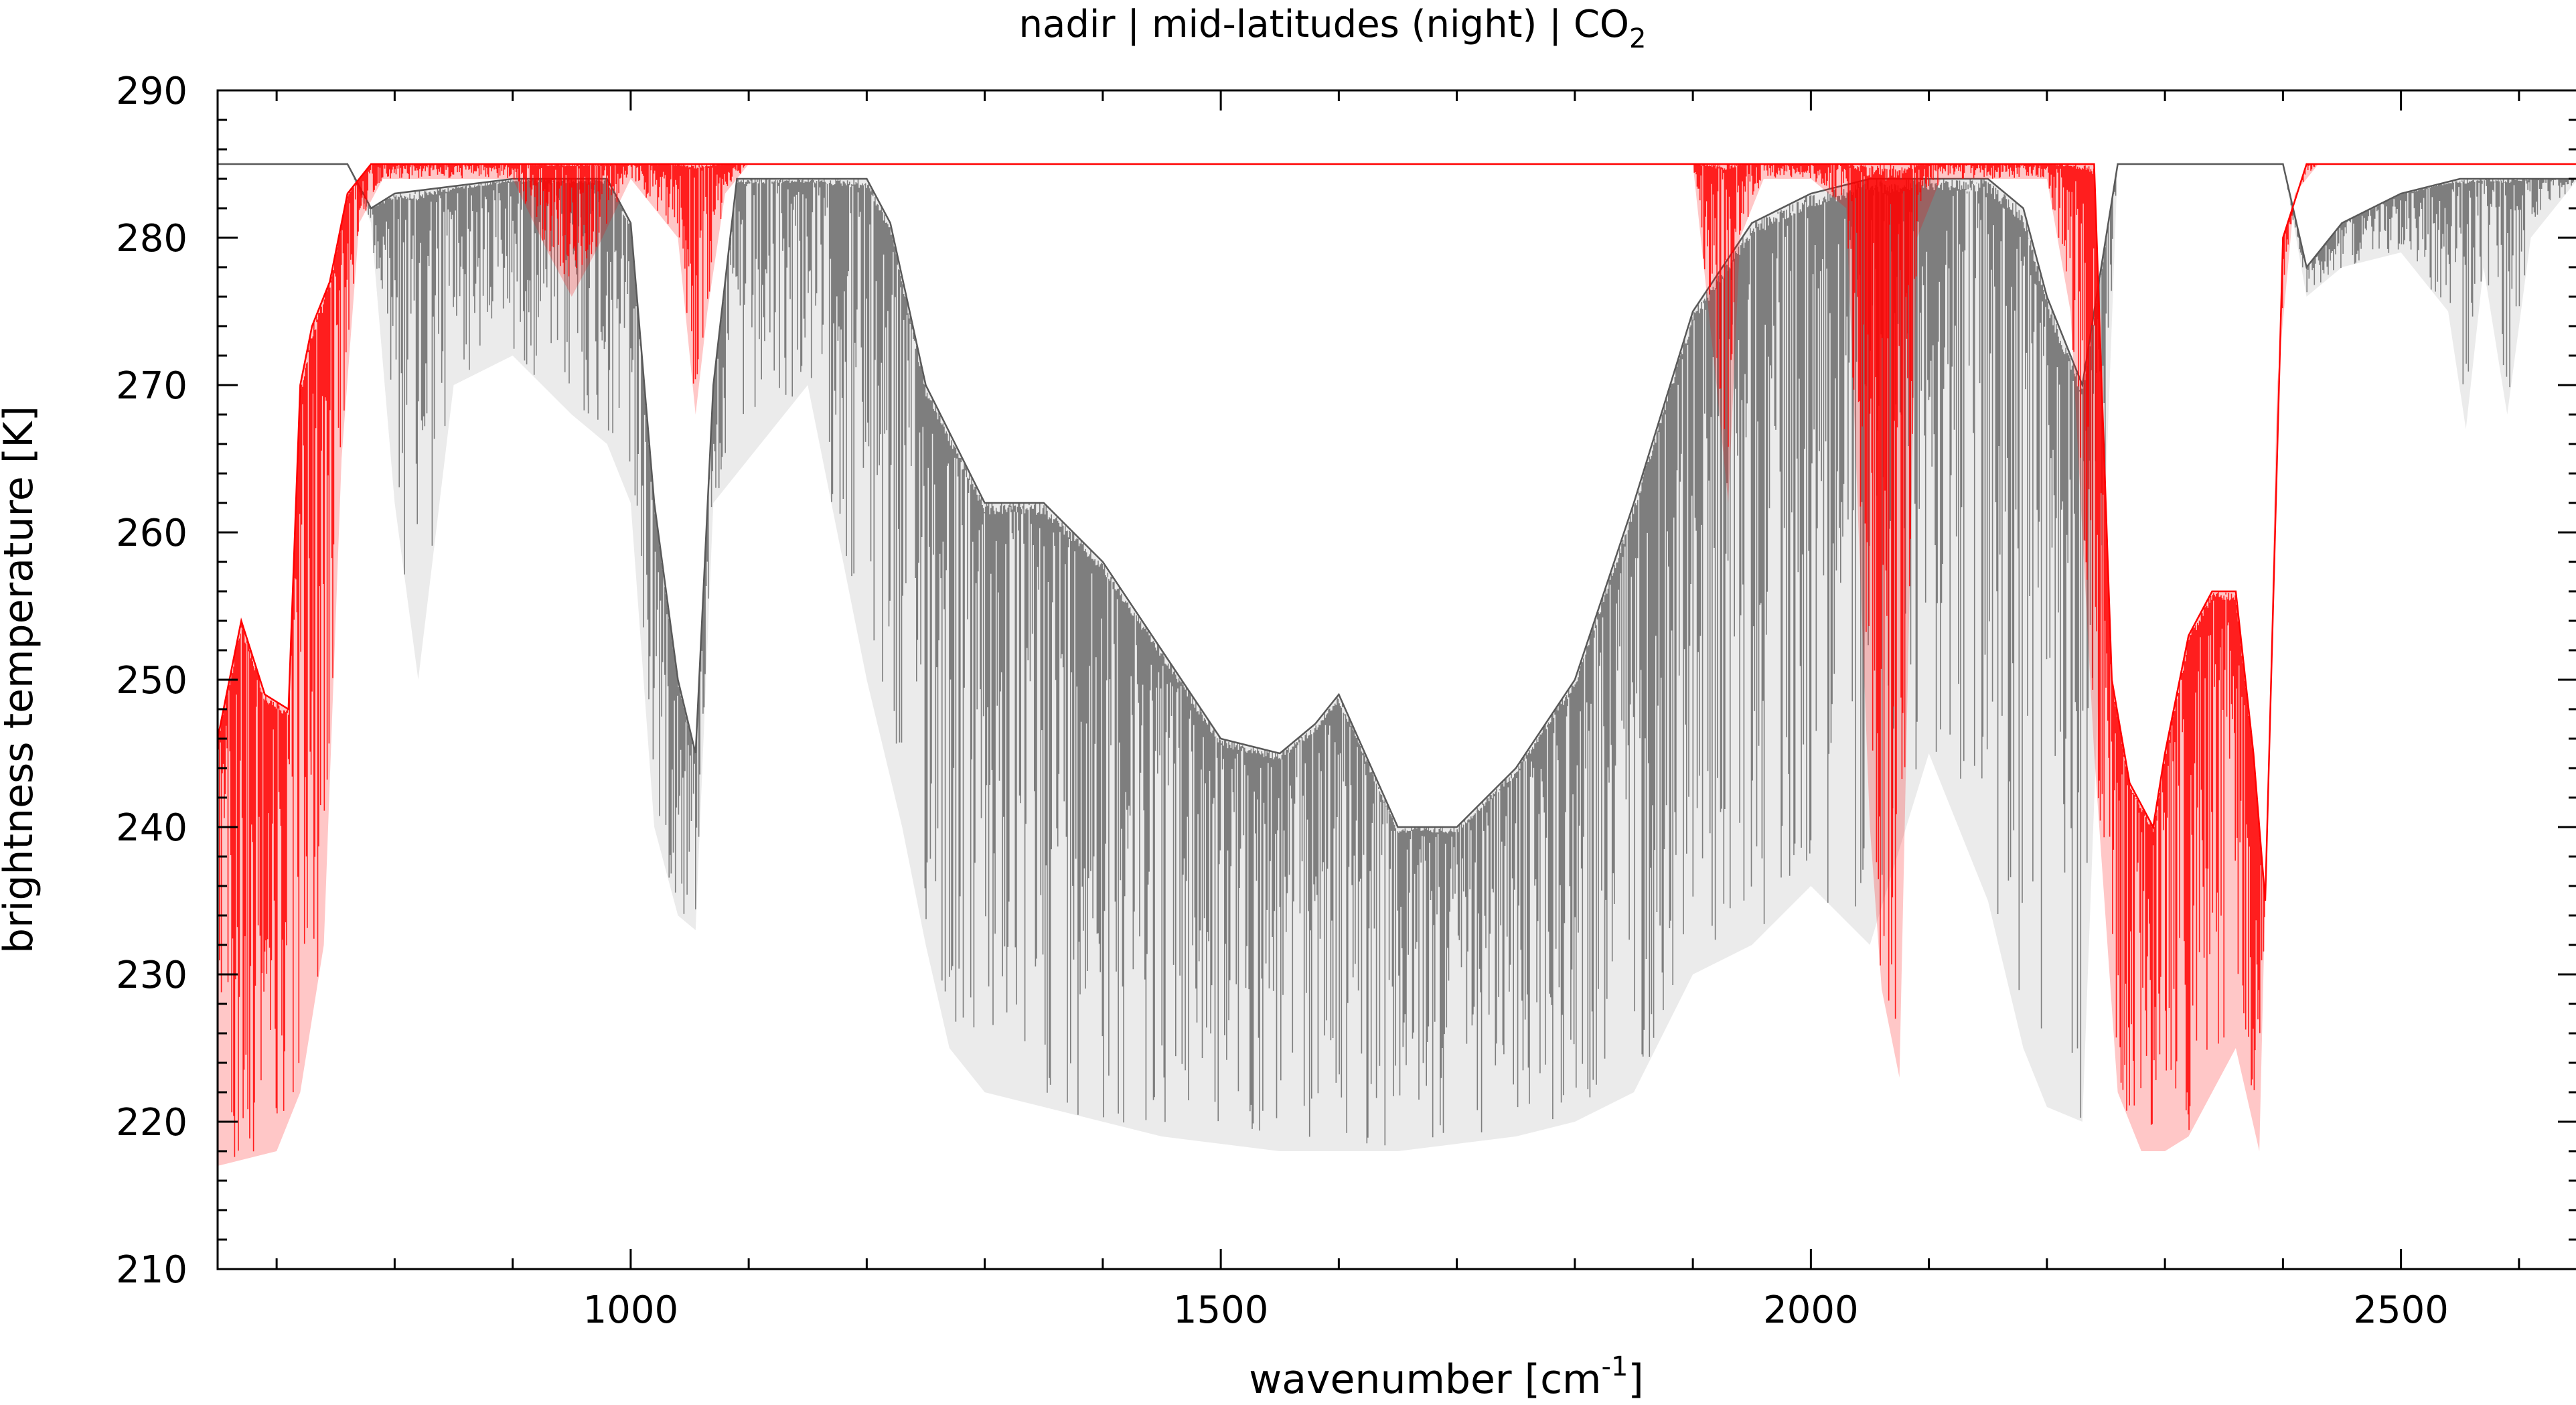 Image resolution: width=2576 pixels, height=1405 pixels. I want to click on x-tick-label: 1000, so click(631, 1310).